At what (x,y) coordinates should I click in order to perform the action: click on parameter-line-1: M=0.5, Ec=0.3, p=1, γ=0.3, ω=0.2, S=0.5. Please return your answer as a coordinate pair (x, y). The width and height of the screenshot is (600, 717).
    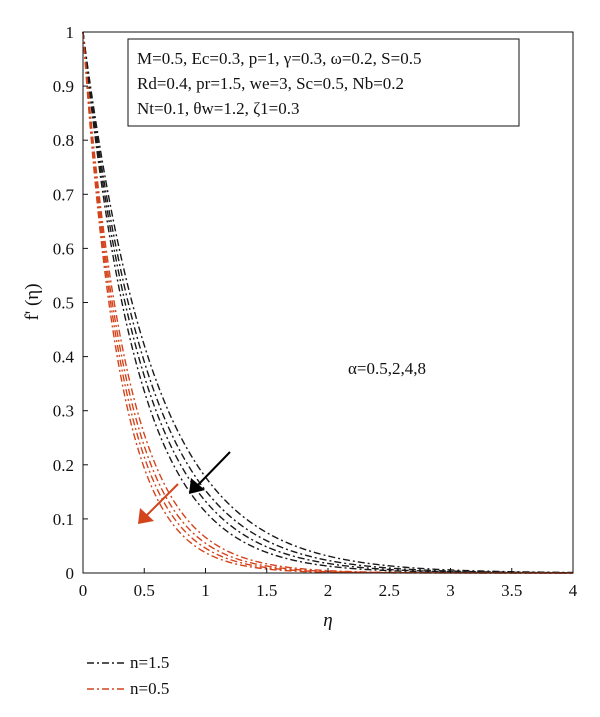
    Looking at the image, I should click on (279, 58).